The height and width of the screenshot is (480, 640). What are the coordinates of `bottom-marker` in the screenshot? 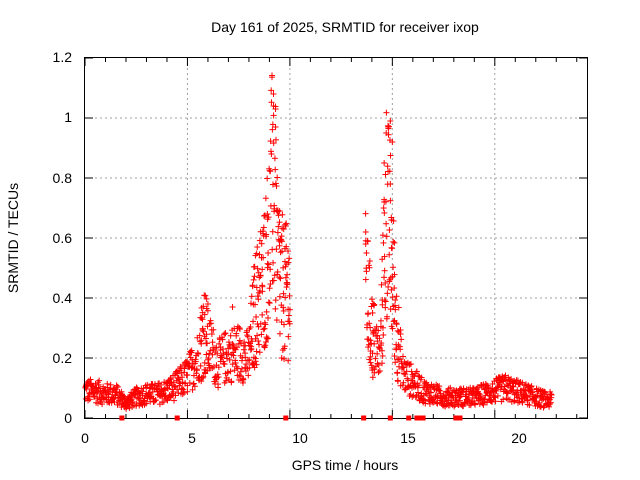 It's located at (456, 418).